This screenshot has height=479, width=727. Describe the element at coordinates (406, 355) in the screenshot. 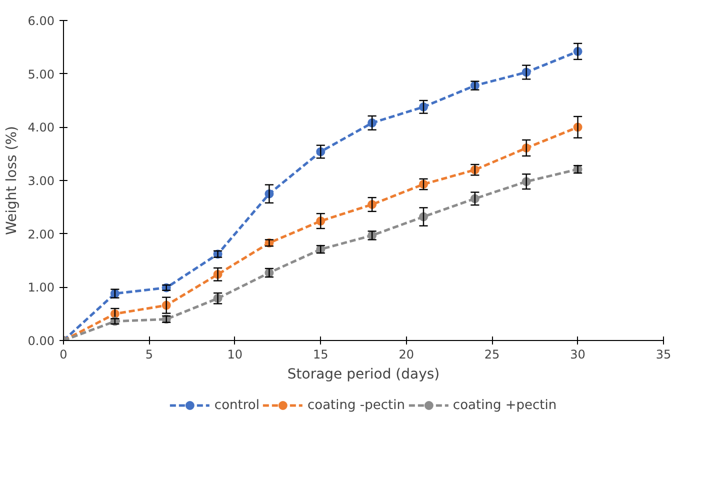

I see `x-tick-label: 20` at that location.